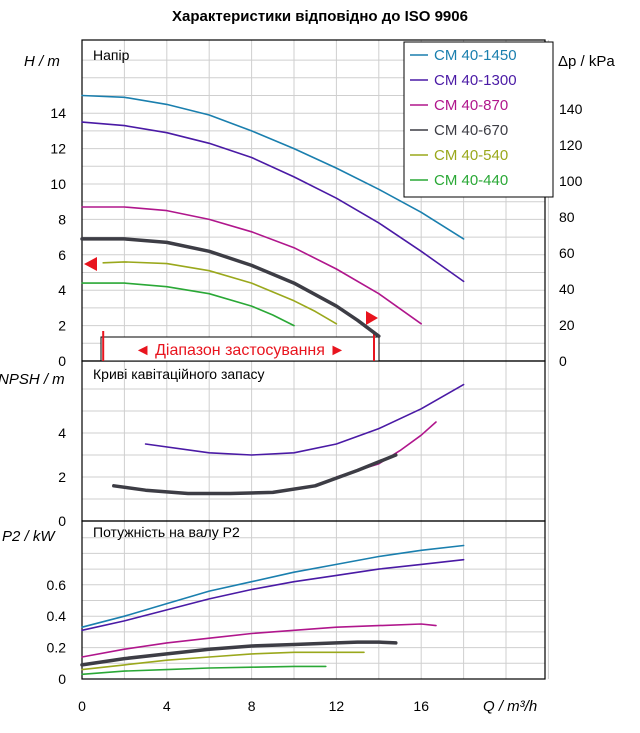  What do you see at coordinates (167, 706) in the screenshot?
I see `x-tick-label: 4` at bounding box center [167, 706].